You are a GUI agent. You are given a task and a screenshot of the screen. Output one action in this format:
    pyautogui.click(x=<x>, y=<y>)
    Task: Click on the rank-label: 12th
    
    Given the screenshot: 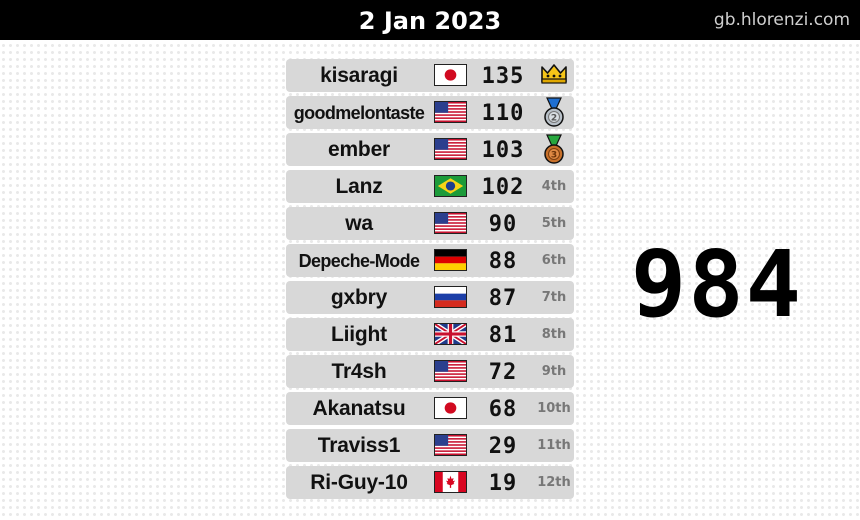 What is the action you would take?
    pyautogui.click(x=554, y=482)
    